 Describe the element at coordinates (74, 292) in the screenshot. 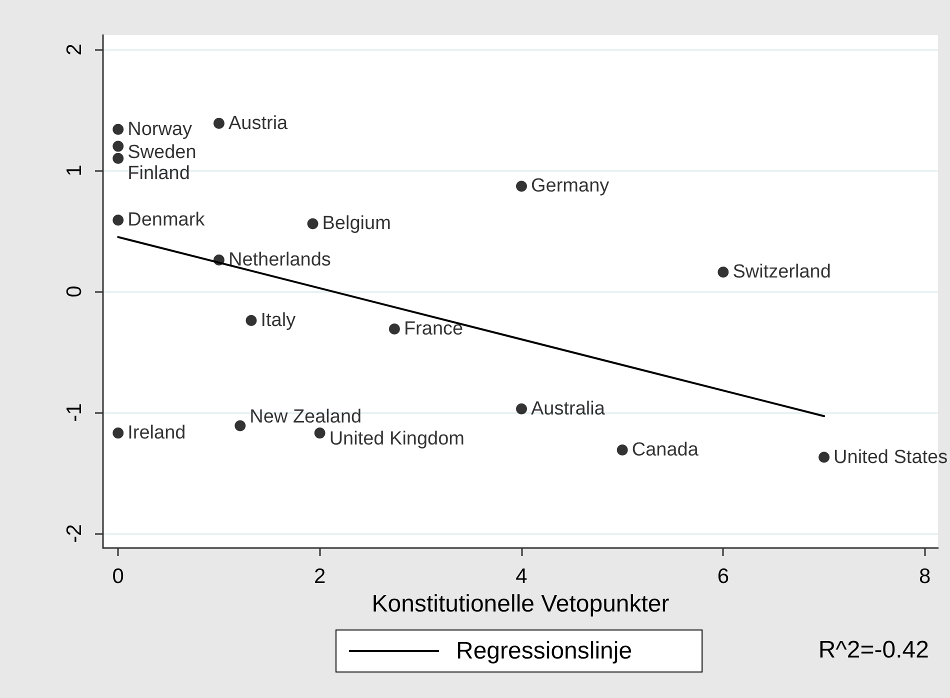

I see `y-tick-label: 0` at that location.